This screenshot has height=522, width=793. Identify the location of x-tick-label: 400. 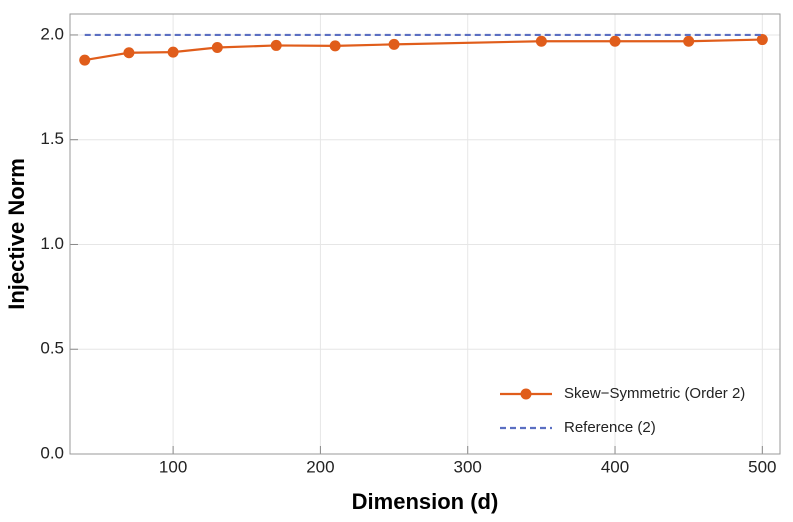
(615, 466).